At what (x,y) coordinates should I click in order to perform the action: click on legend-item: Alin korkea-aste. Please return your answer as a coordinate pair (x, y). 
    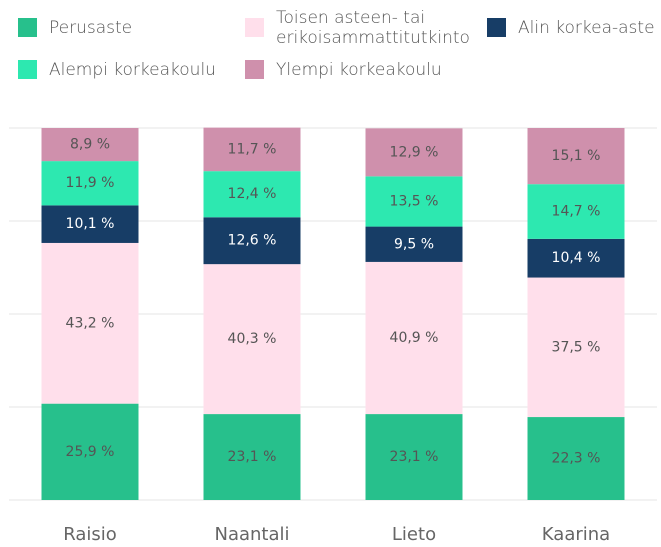
    Looking at the image, I should click on (574, 28).